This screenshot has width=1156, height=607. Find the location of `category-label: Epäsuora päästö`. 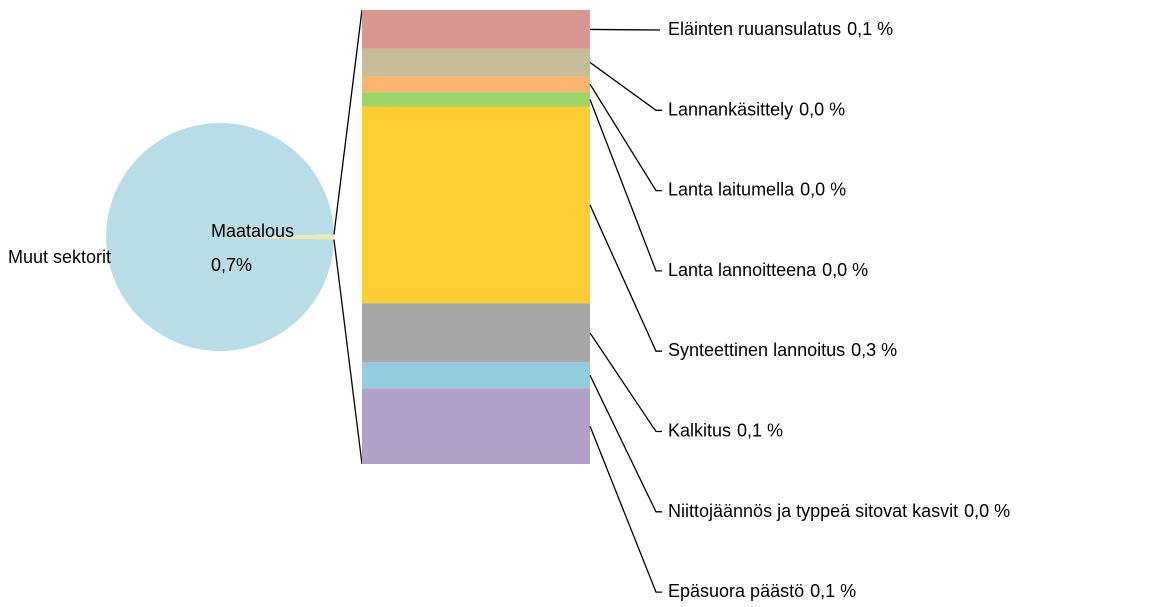

category-label: Epäsuora päästö is located at coordinates (736, 591).